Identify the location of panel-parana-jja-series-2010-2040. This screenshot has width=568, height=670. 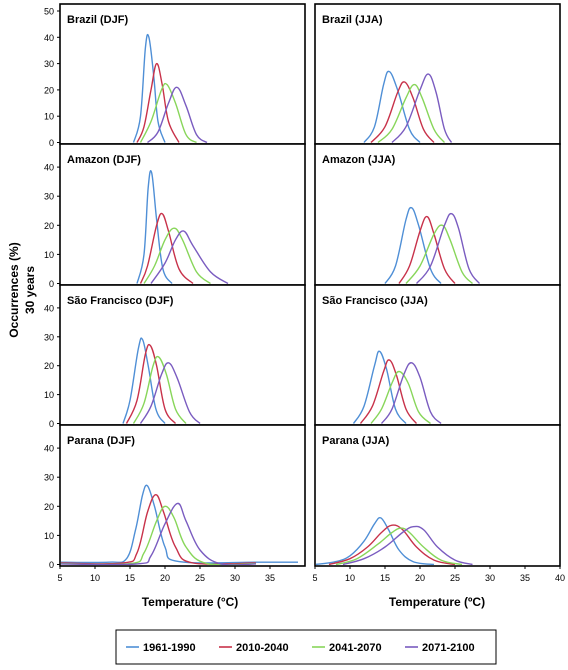
(392, 544).